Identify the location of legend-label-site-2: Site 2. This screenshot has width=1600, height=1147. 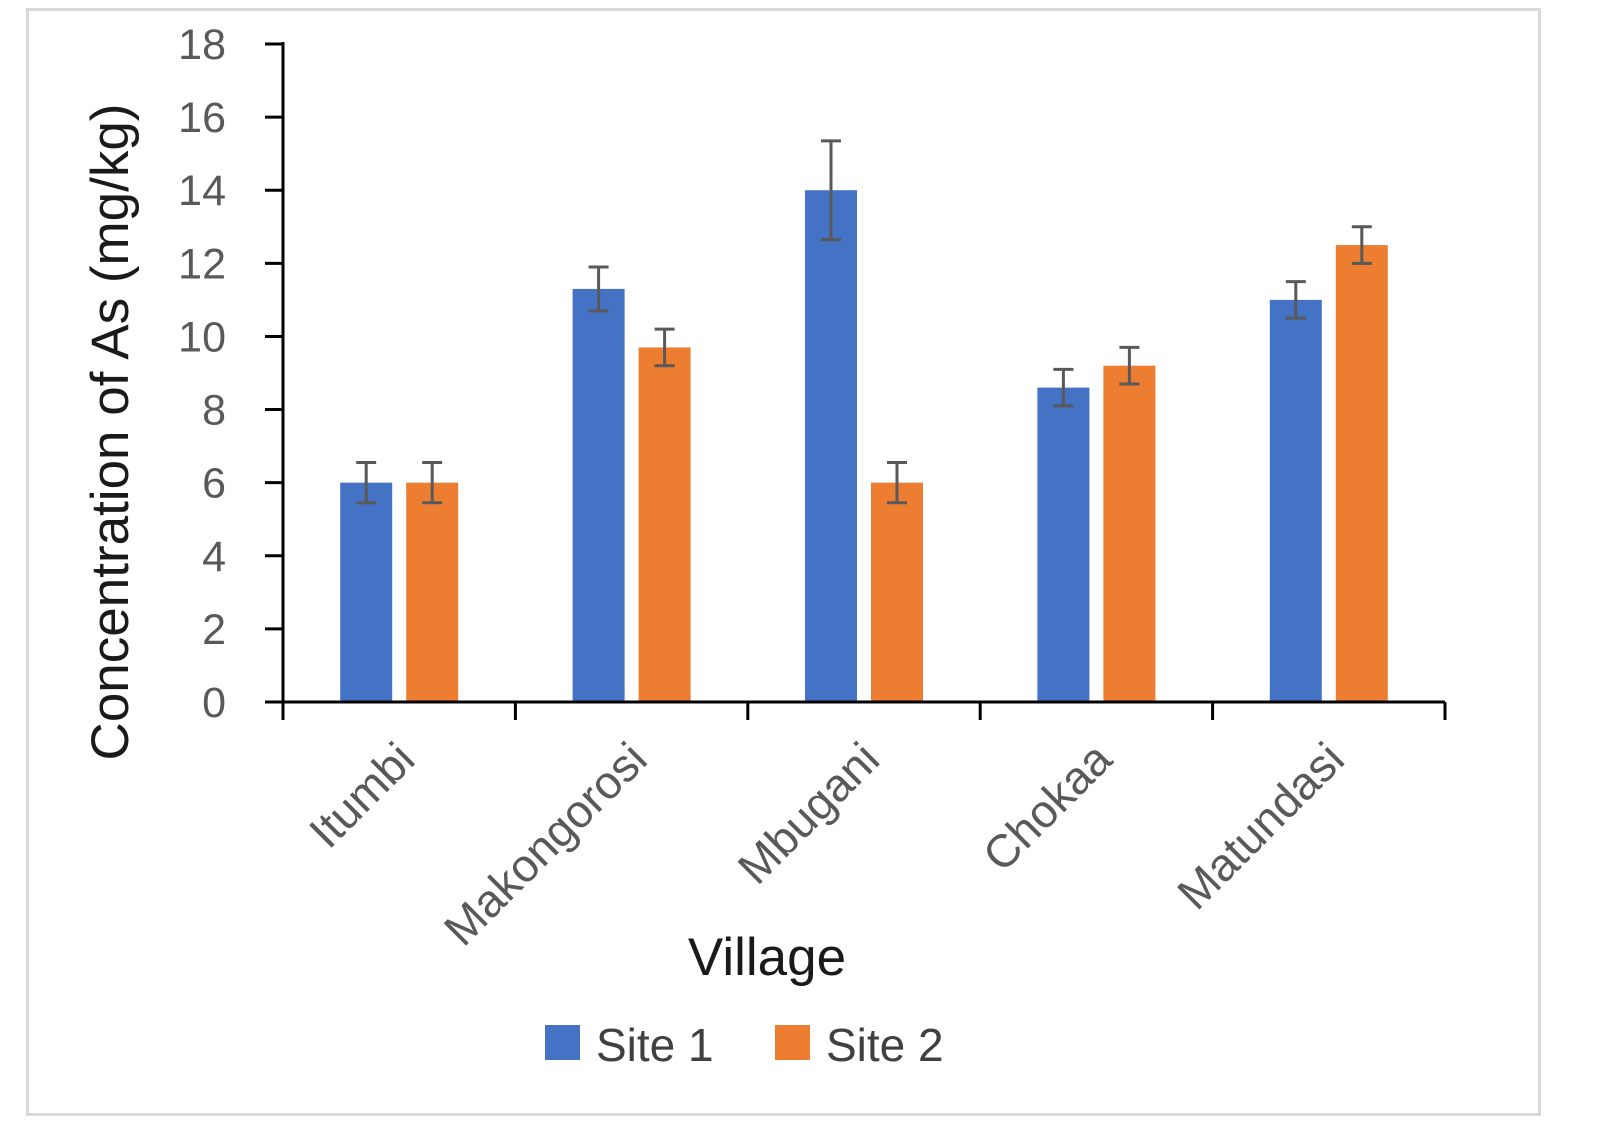
(885, 1045).